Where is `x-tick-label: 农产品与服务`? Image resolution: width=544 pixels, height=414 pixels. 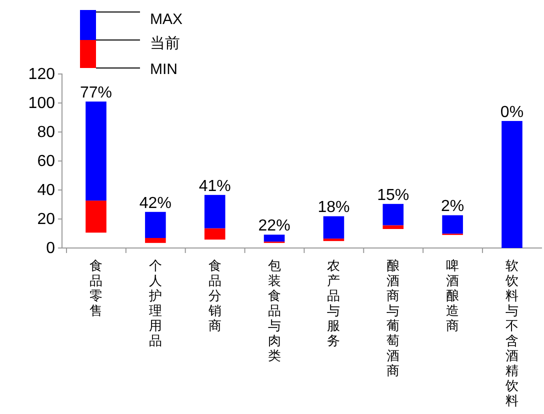 x-tick-label: 农产品与服务 is located at coordinates (333, 303).